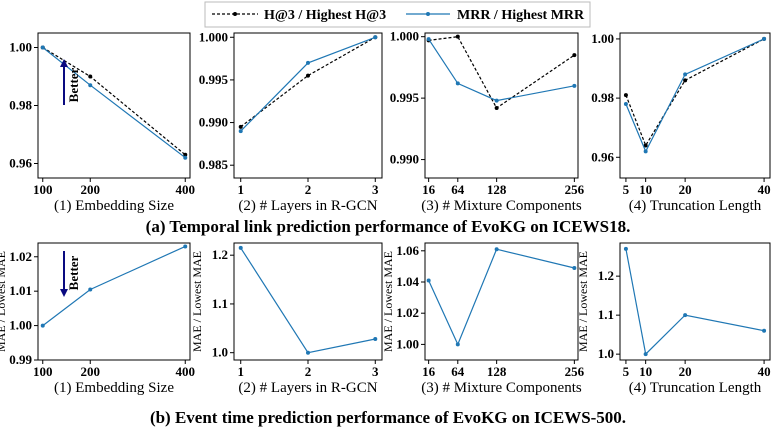 This screenshot has height=430, width=776. Describe the element at coordinates (20, 359) in the screenshot. I see `y-tick-label: 0.99` at that location.